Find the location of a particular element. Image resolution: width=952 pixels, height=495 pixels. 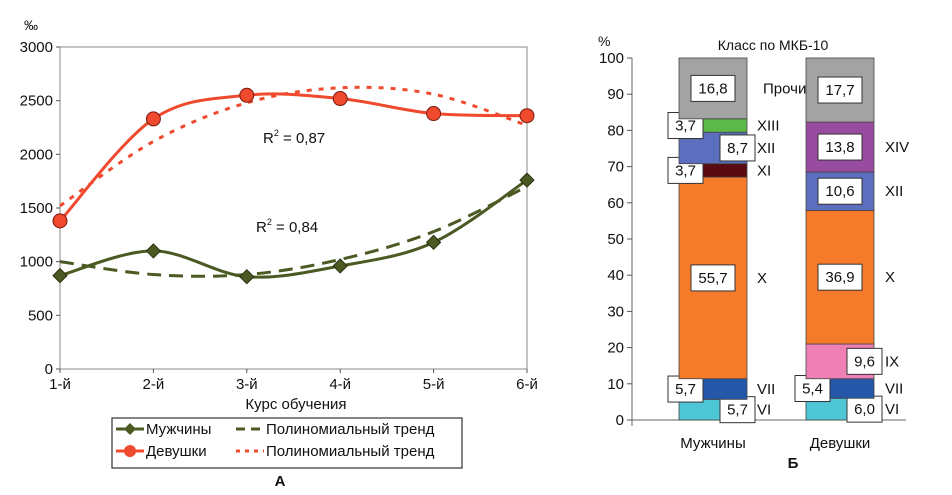

y-tick-label: 40 is located at coordinates (615, 275).